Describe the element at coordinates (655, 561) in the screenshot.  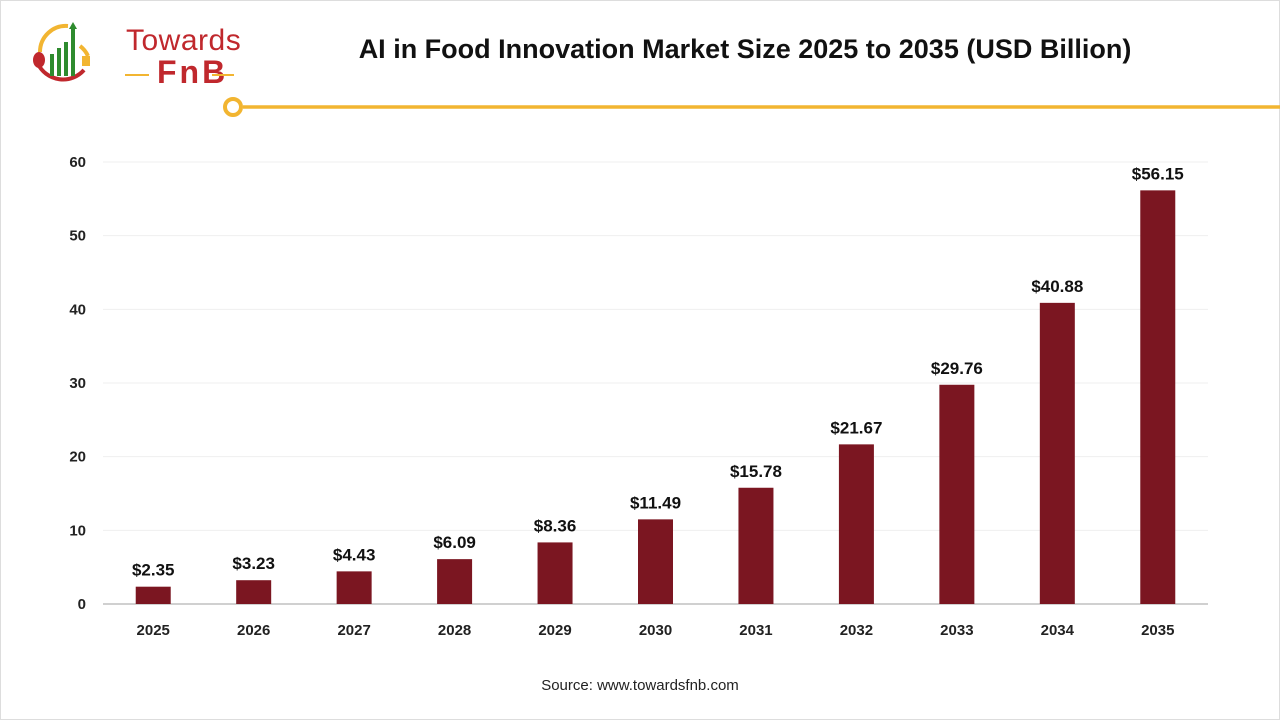
I see `bar-2030` at that location.